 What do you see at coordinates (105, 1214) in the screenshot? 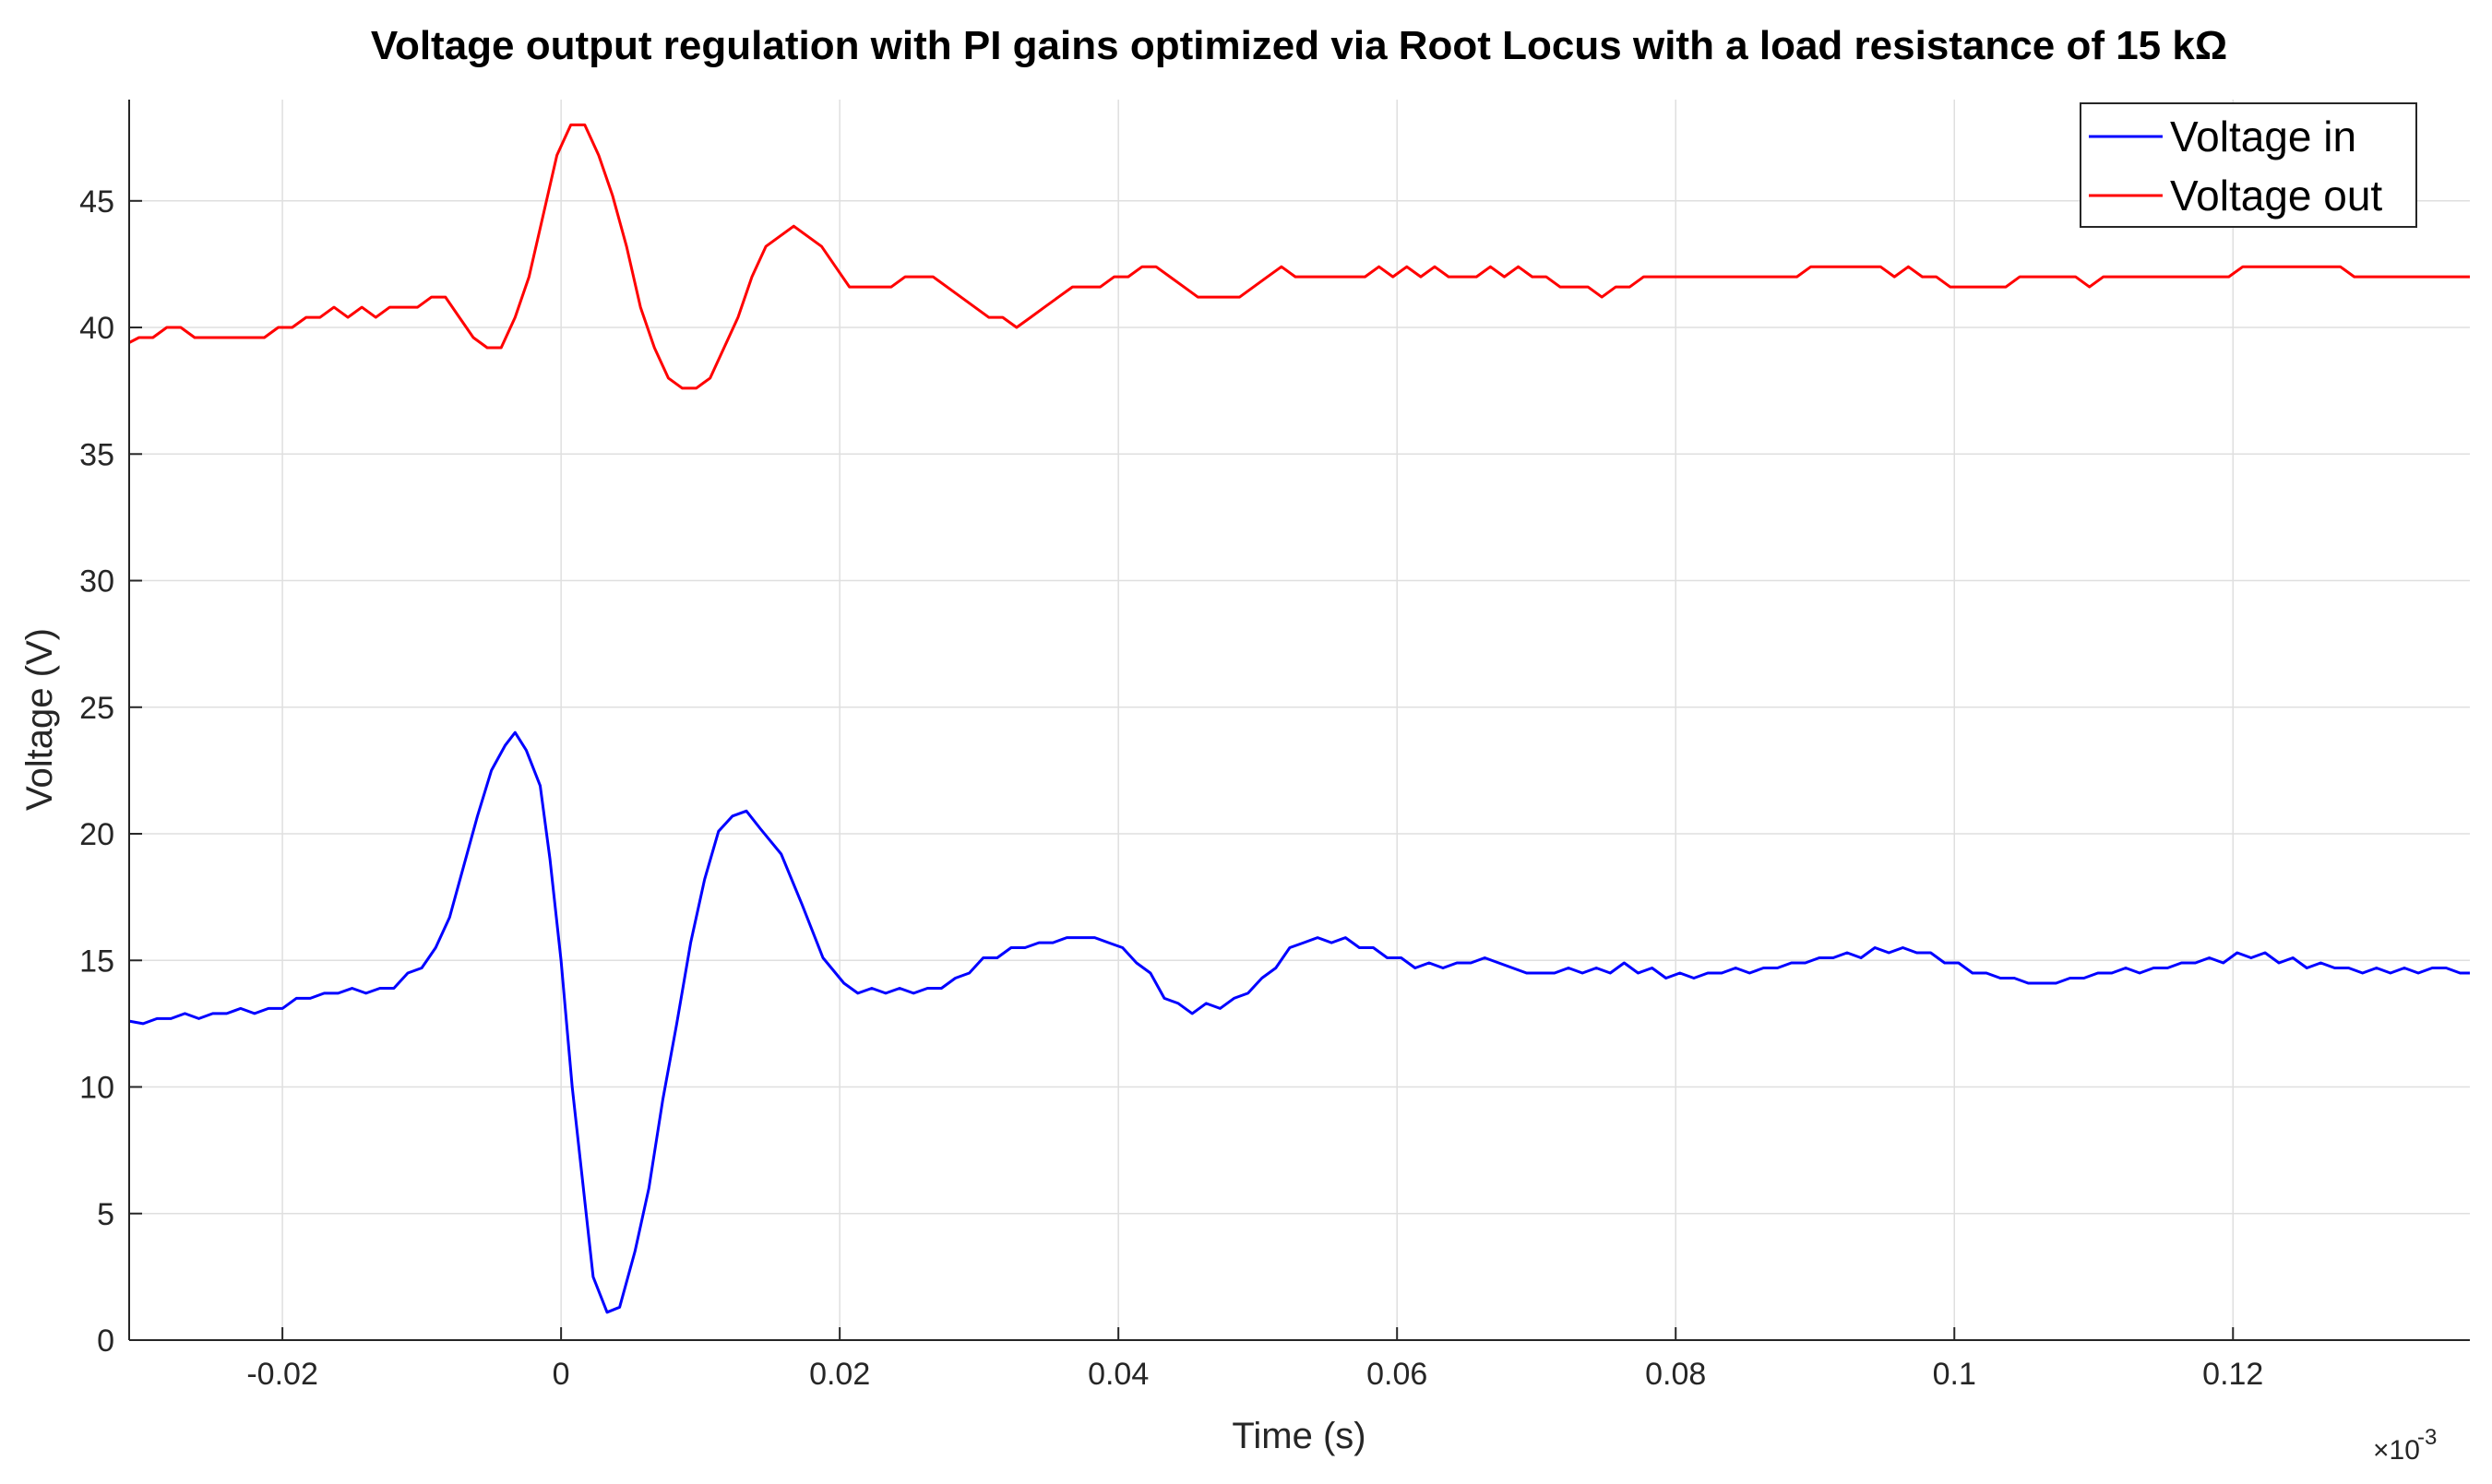
I see `y-tick-label: 5` at bounding box center [105, 1214].